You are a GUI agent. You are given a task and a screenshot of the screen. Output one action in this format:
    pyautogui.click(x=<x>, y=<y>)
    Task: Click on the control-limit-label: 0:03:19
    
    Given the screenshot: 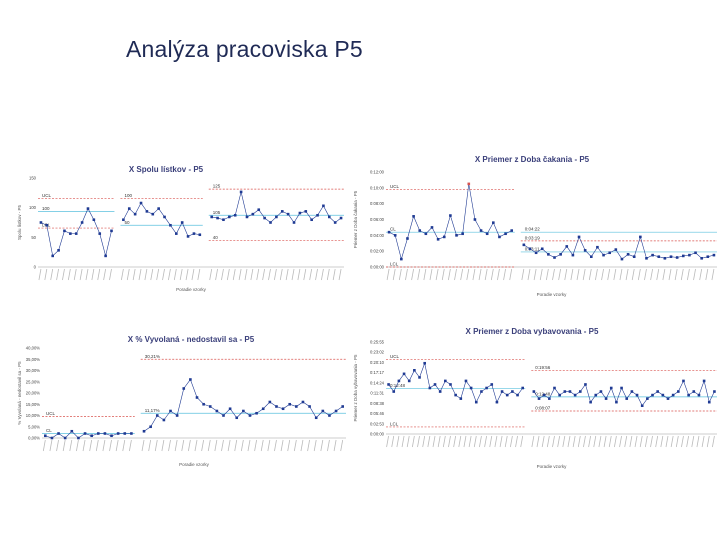 What is the action you would take?
    pyautogui.click(x=533, y=237)
    